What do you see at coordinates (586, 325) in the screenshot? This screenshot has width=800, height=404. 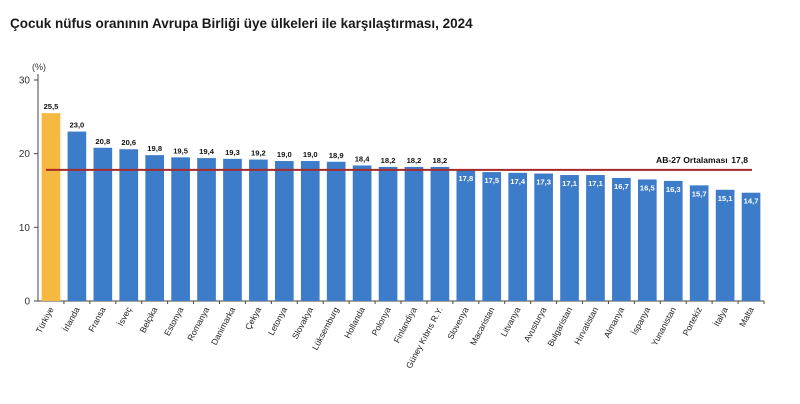 I see `x-category-label: Hırvatistan` at bounding box center [586, 325].